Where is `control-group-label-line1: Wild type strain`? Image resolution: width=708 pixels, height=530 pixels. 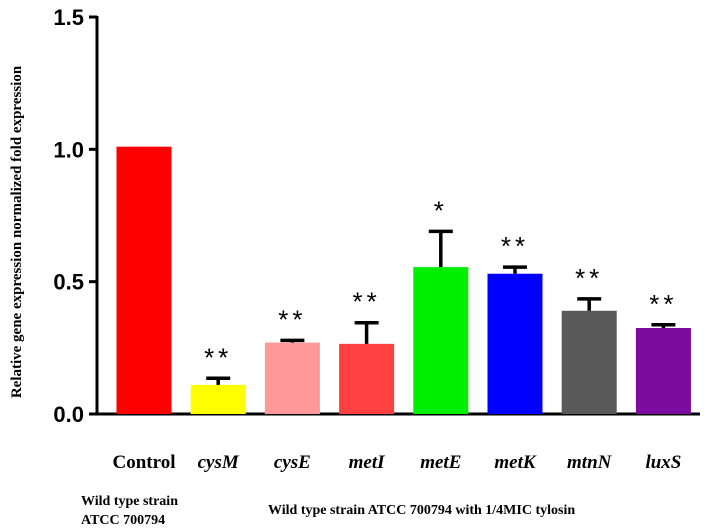
control-group-label-line1: Wild type strain is located at coordinates (129, 501).